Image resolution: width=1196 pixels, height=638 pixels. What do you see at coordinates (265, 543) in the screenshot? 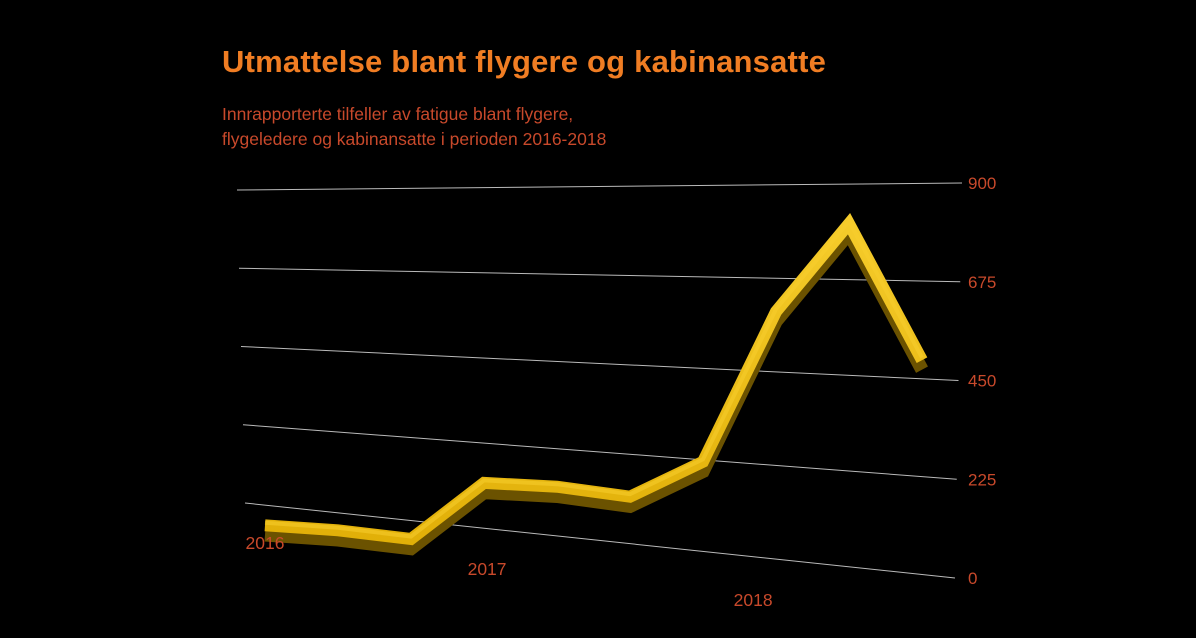
I see `x-tick-label: 2016` at bounding box center [265, 543].